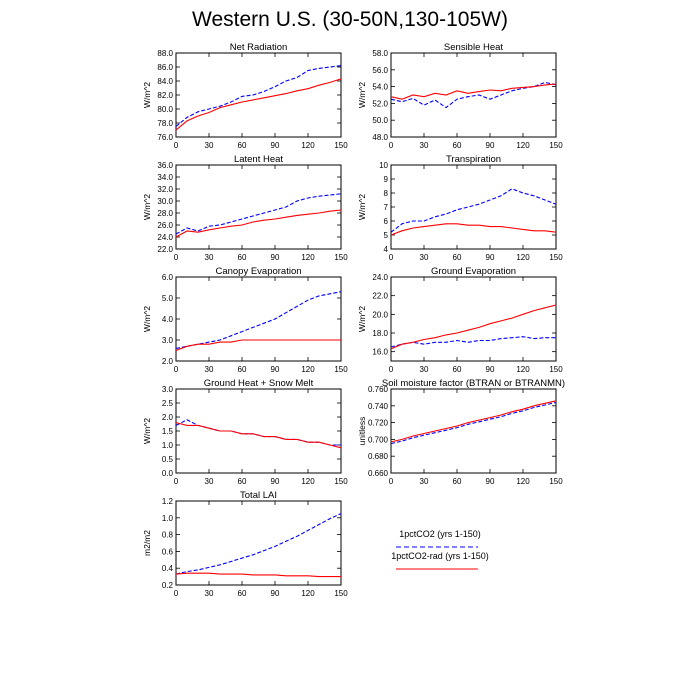 The image size is (700, 700). What do you see at coordinates (258, 271) in the screenshot?
I see `panel-title: Canopy Evaporation` at bounding box center [258, 271].